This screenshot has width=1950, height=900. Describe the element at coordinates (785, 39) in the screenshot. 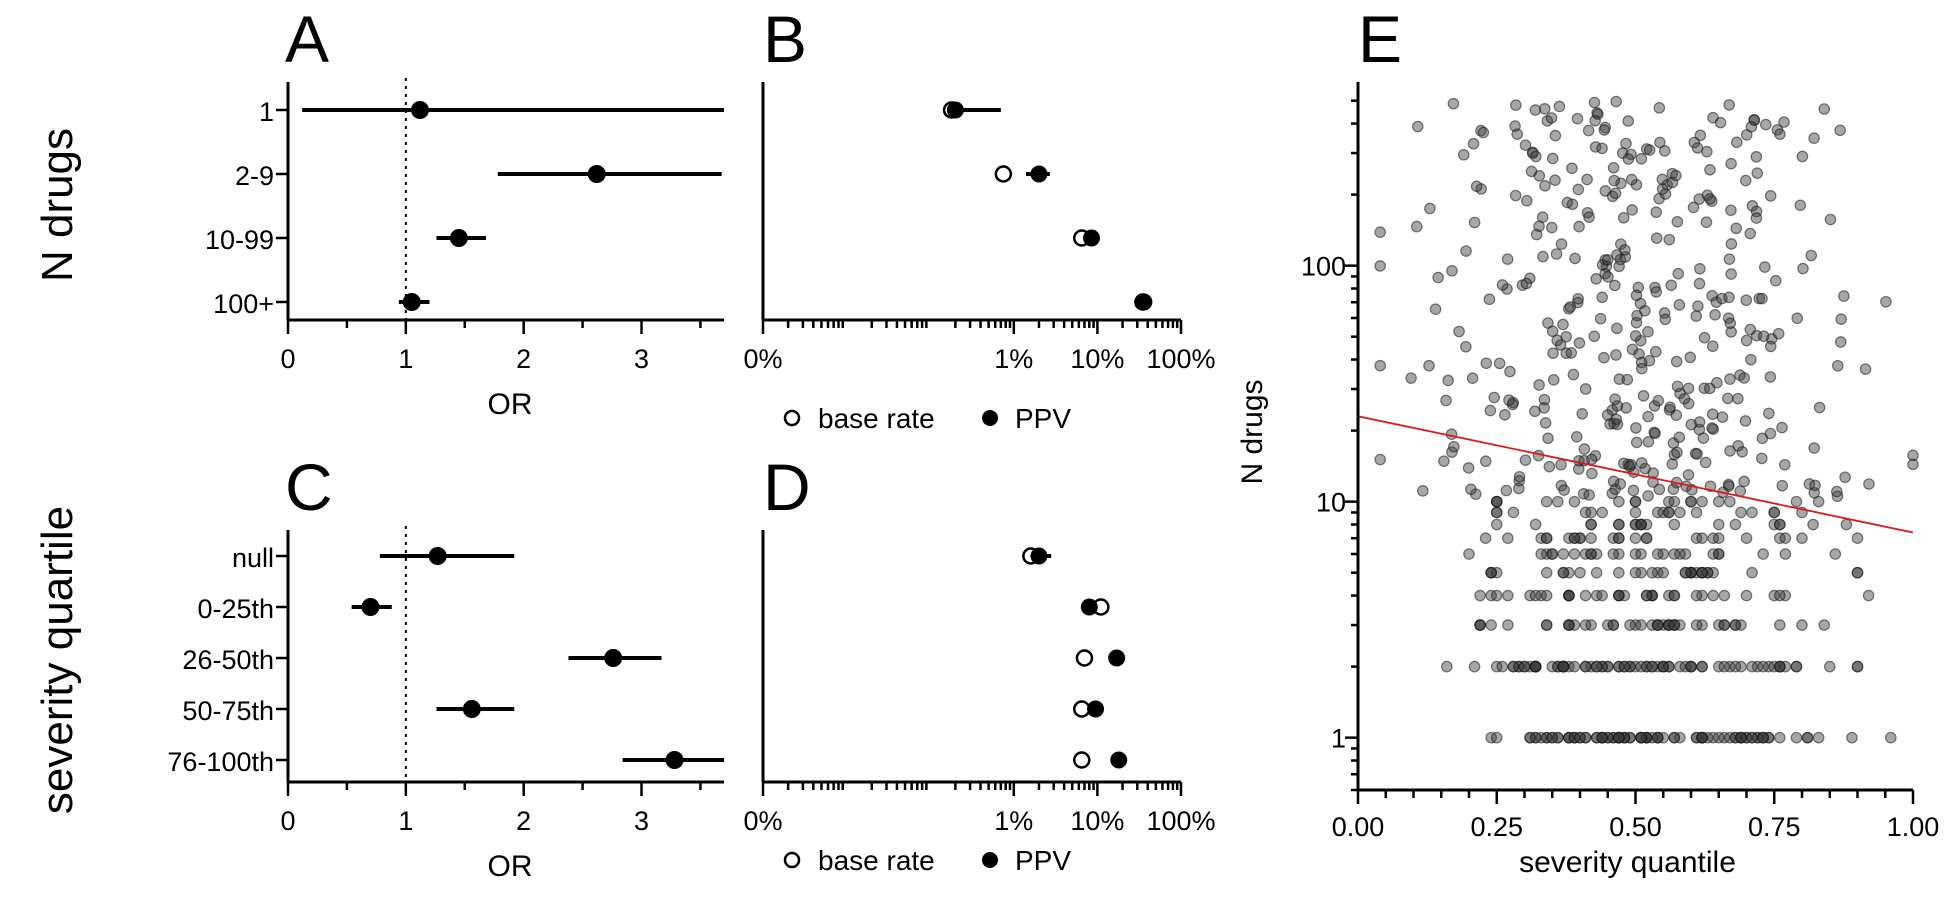

I see `panel-label-b: B` at that location.